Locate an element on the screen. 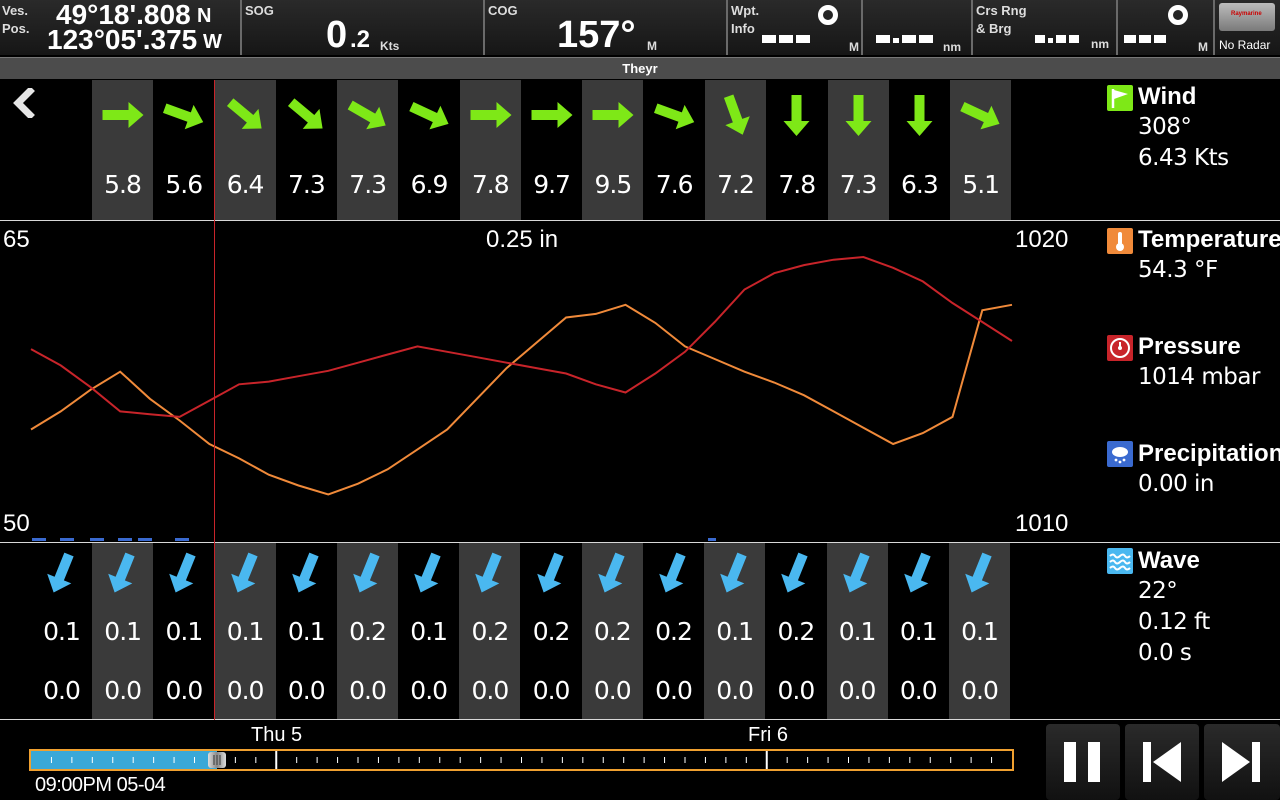 This screenshot has height=800, width=1280. no-radar-label: No Radar is located at coordinates (1245, 45).